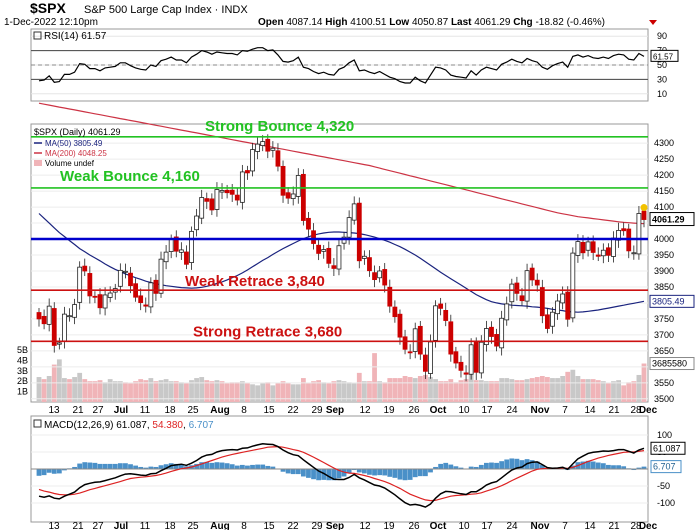 The height and width of the screenshot is (530, 700). I want to click on macd-legend-text: MACD(12,26,9) 61.087, 54.380, 6.707, so click(129, 425).